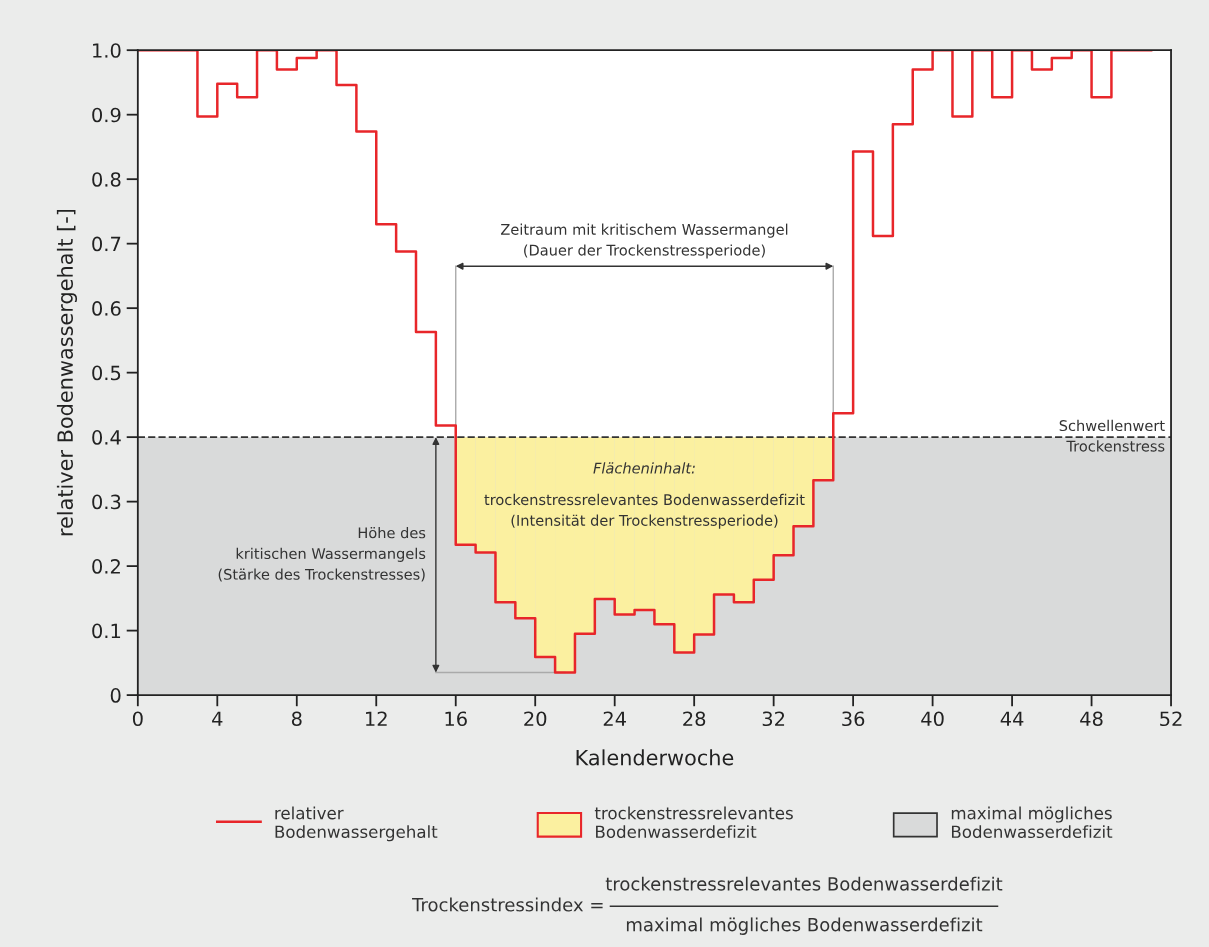  What do you see at coordinates (106, 566) in the screenshot?
I see `y-tick-label: 0.2` at bounding box center [106, 566].